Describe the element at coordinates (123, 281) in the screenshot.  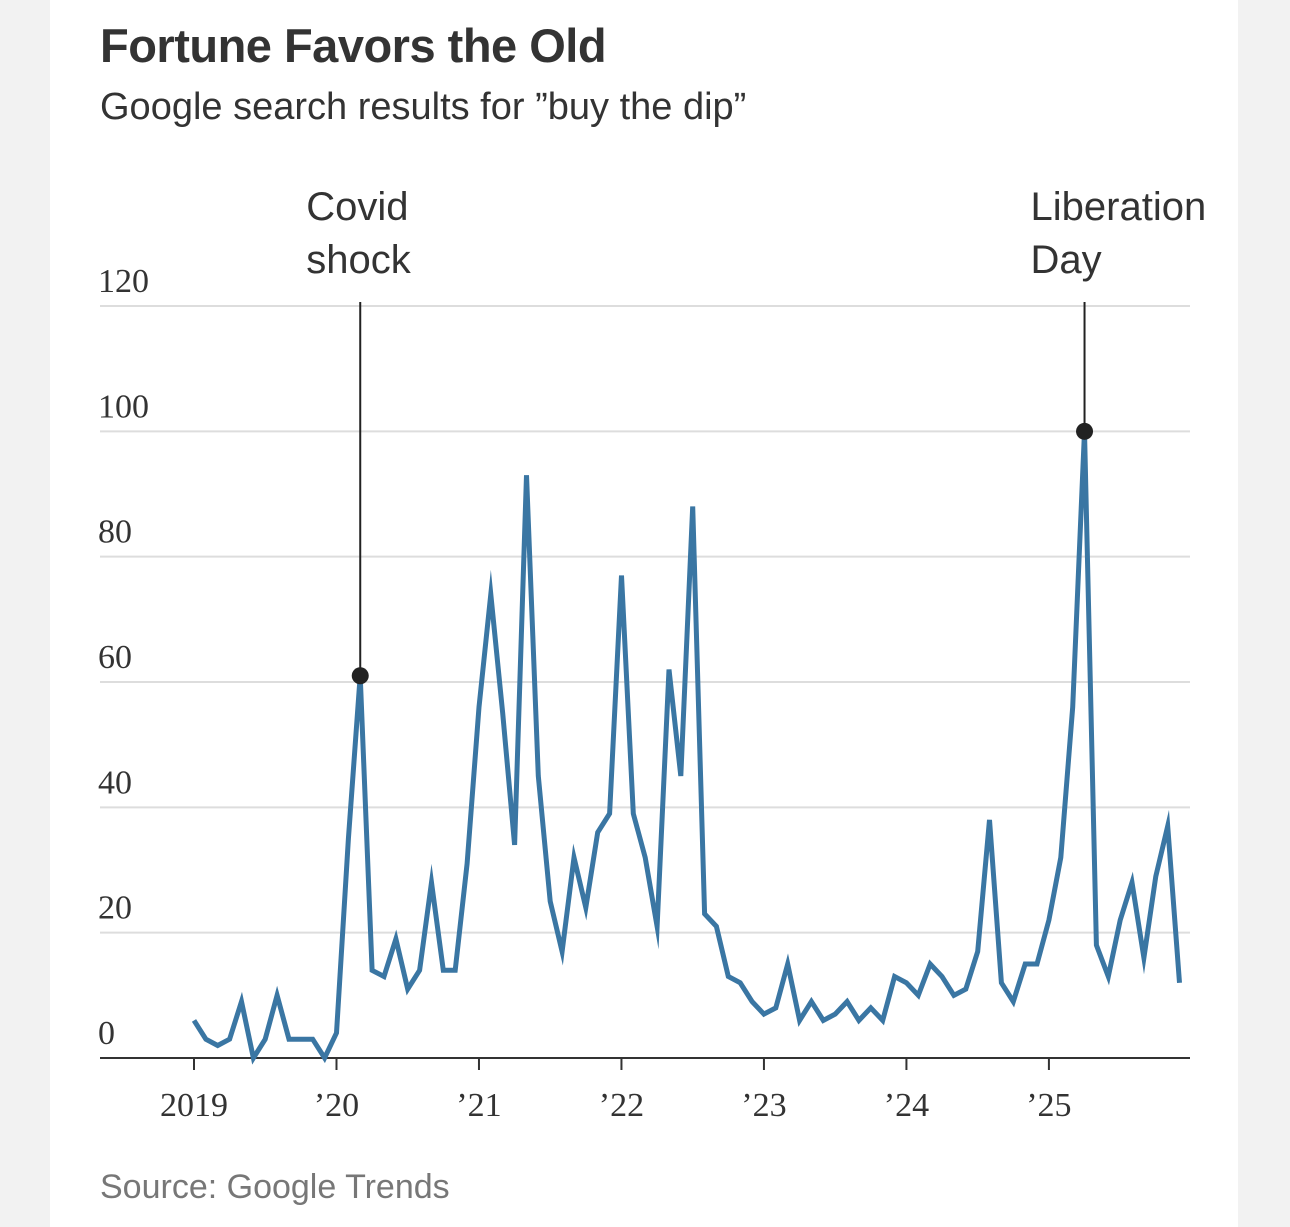
I see `y-tick-label-120: 120` at that location.